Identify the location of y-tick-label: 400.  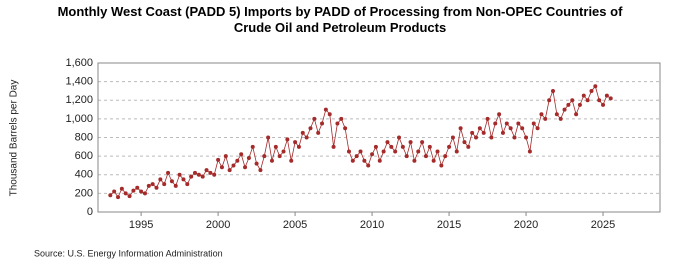
(84, 175).